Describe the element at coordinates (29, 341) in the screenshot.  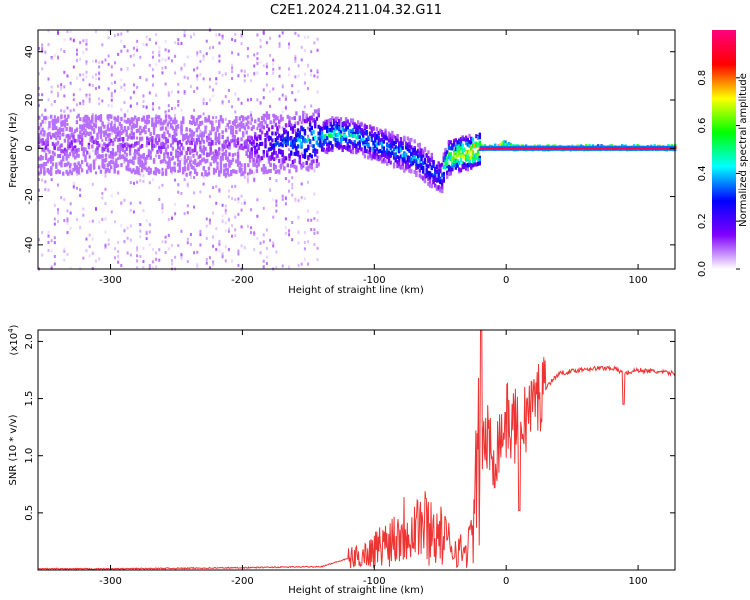
I see `snr-y-tick-label: 2.0` at that location.